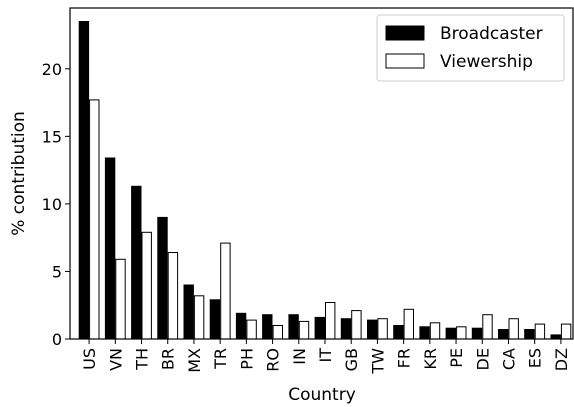 This screenshot has width=574, height=407. I want to click on x-tick-label-tw: TW, so click(377, 361).